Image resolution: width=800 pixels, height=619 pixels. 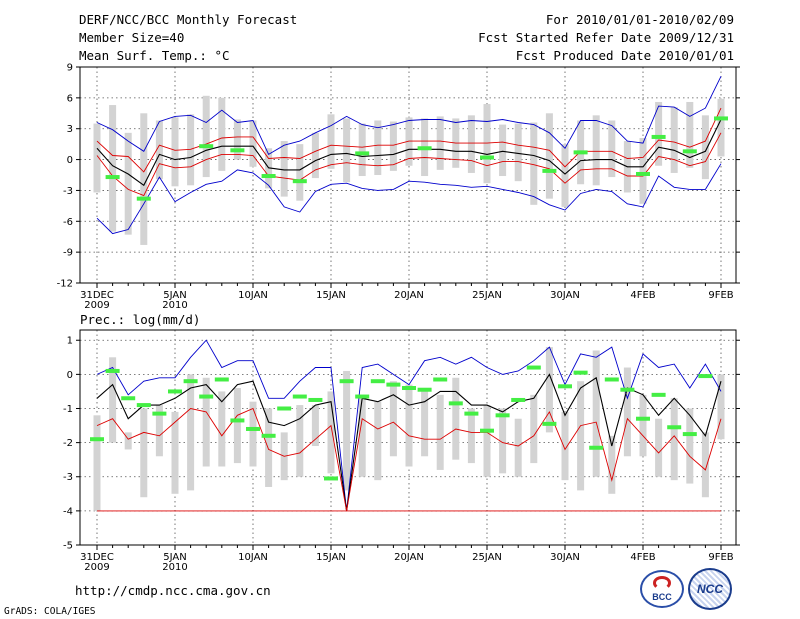 I want to click on y-tick-label: 1, so click(x=70, y=341).